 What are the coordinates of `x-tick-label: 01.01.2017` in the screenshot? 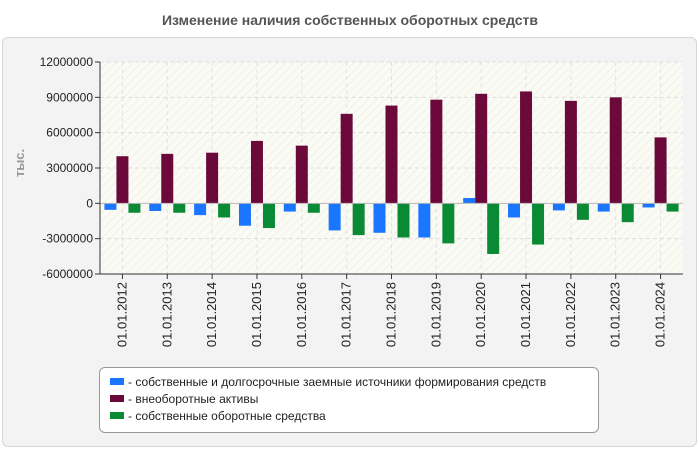 It's located at (346, 314).